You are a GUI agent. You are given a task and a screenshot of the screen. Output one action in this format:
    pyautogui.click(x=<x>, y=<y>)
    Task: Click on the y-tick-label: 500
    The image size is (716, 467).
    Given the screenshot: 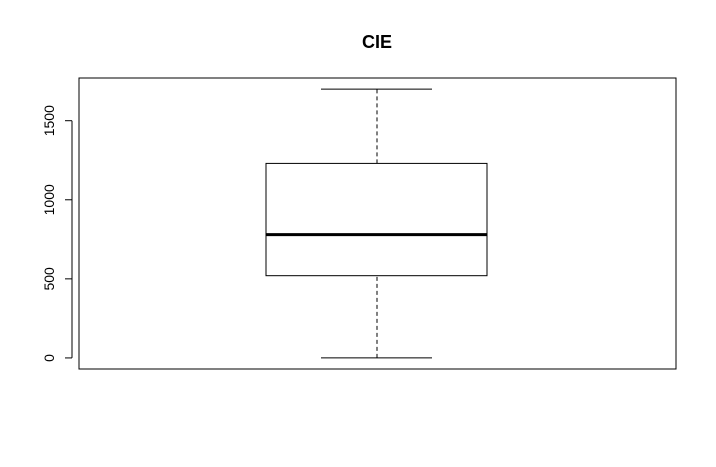 What is the action you would take?
    pyautogui.click(x=49, y=279)
    